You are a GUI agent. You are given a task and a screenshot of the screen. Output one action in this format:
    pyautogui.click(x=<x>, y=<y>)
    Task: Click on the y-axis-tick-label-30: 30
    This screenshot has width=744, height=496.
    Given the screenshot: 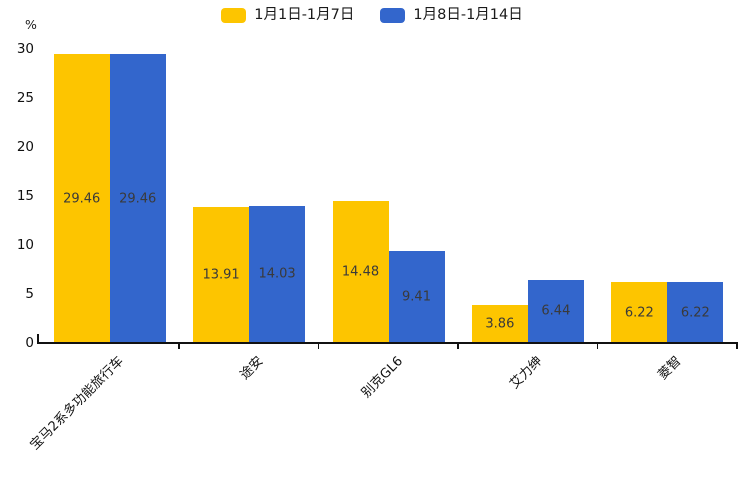 What is the action you would take?
    pyautogui.click(x=25, y=49)
    